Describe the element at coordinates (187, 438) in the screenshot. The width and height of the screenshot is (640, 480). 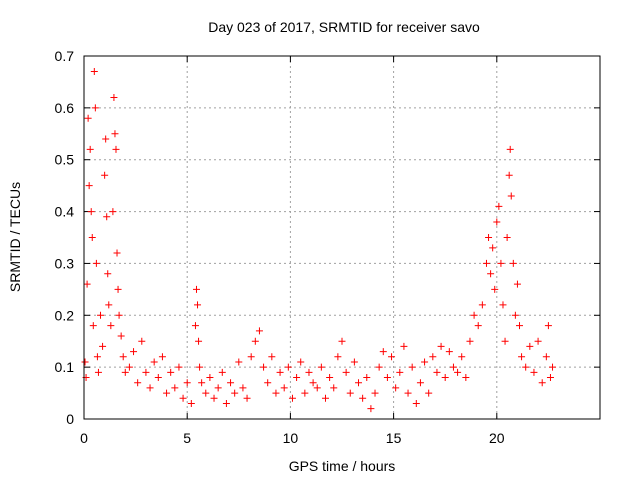
I see `x-tick-label: 5` at that location.